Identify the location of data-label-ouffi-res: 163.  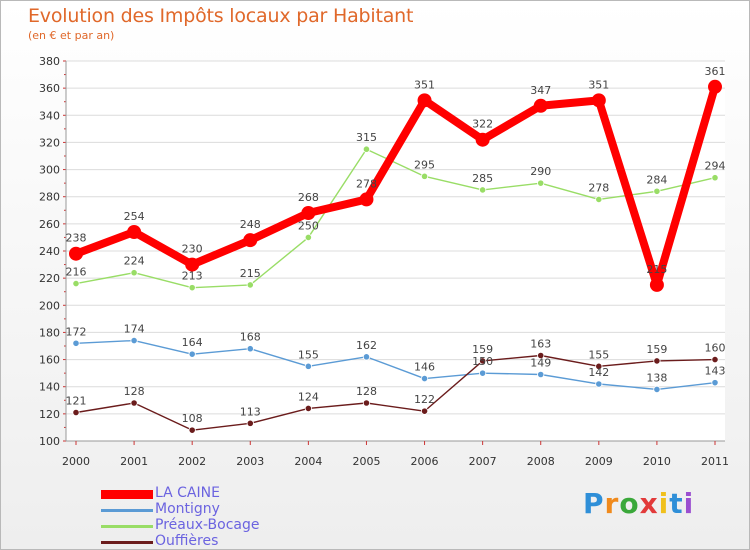
(540, 344).